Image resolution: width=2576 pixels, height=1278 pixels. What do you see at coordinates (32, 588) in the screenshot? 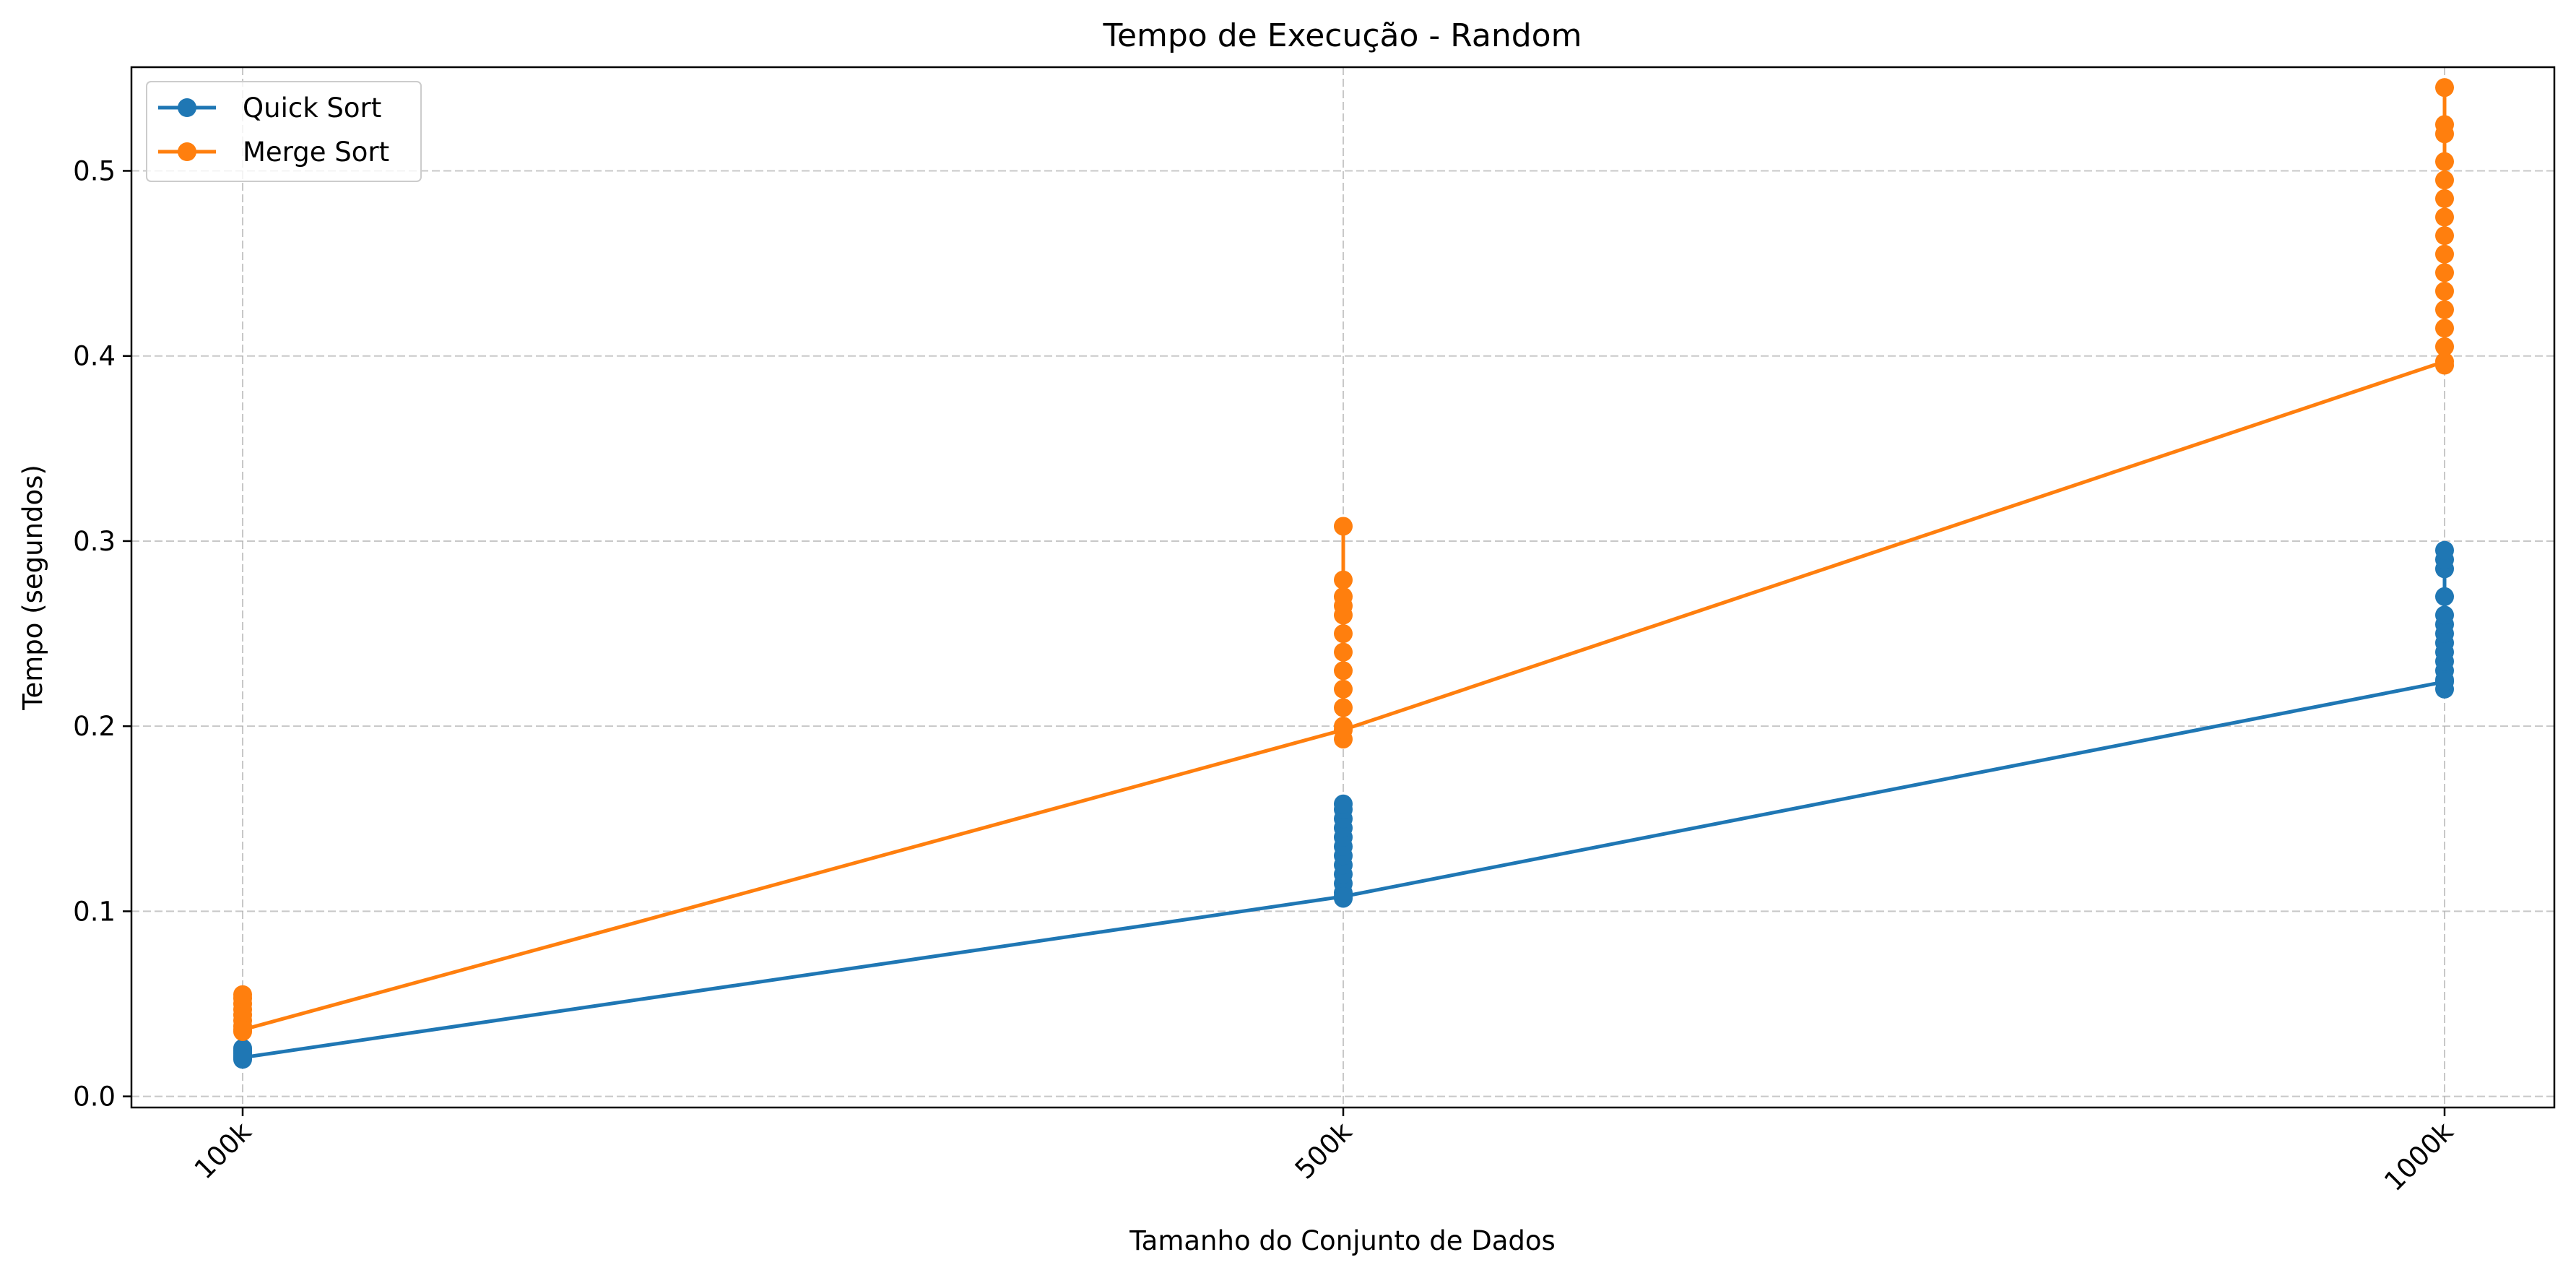
I see `y-axis-label: Tempo (segundos)` at bounding box center [32, 588].